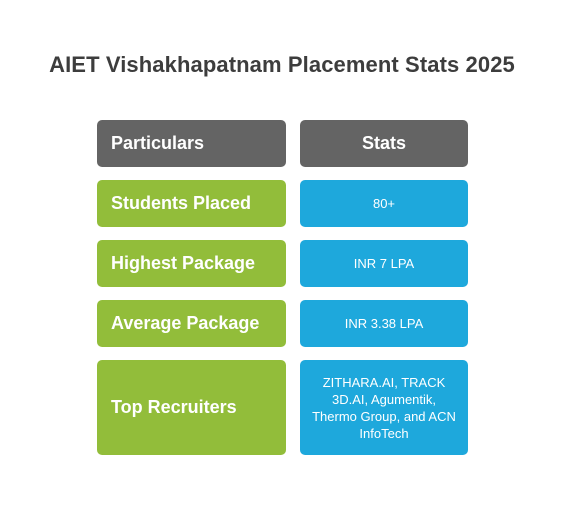  What do you see at coordinates (191, 203) in the screenshot?
I see `row-label-students-placed: Students Placed` at bounding box center [191, 203].